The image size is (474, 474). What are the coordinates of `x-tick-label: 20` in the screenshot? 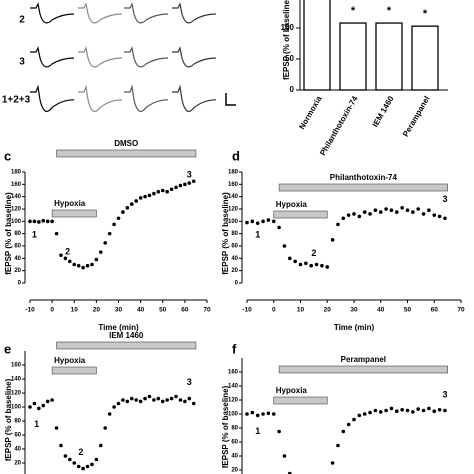 It's located at (97, 310).